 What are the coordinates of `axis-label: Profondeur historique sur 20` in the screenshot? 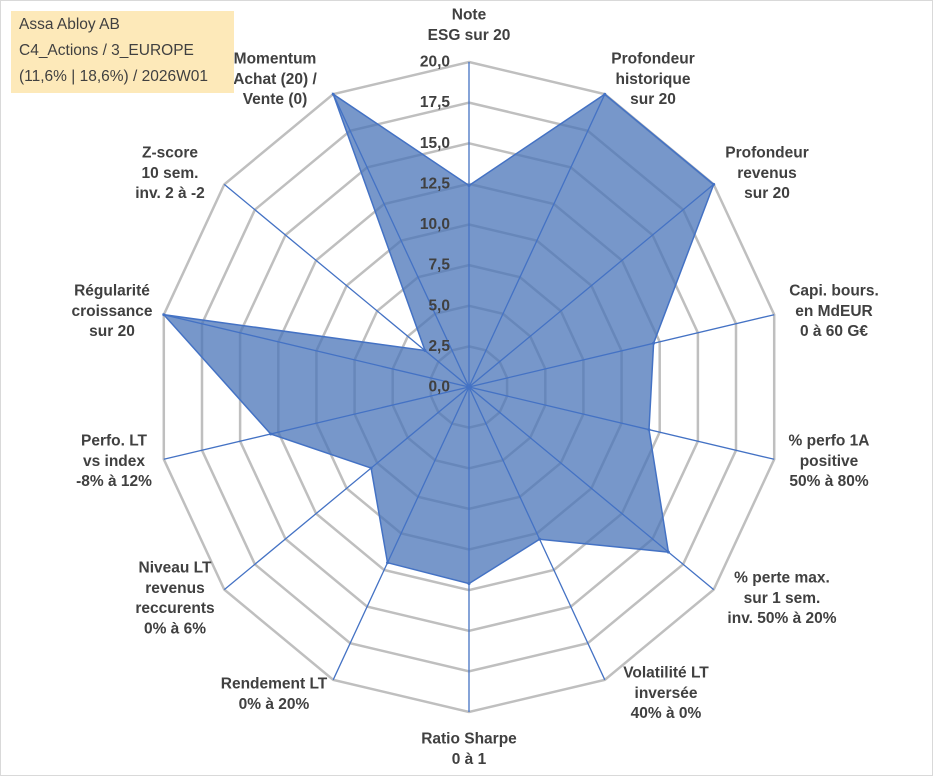 It's located at (653, 80).